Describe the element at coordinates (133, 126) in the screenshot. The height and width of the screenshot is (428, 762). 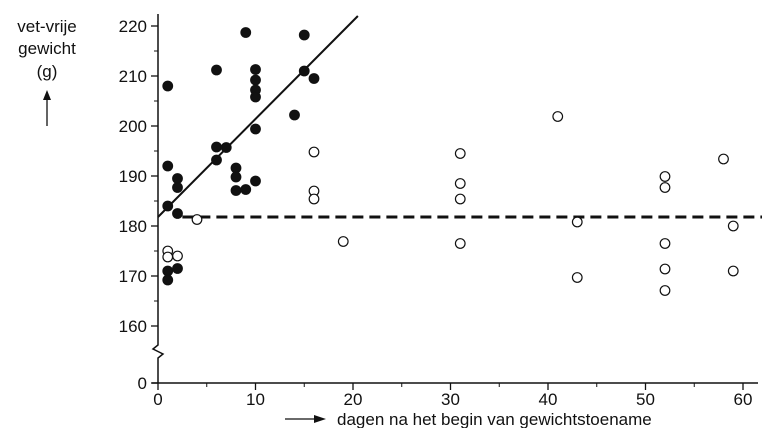
I see `y-tick-label: 200` at that location.